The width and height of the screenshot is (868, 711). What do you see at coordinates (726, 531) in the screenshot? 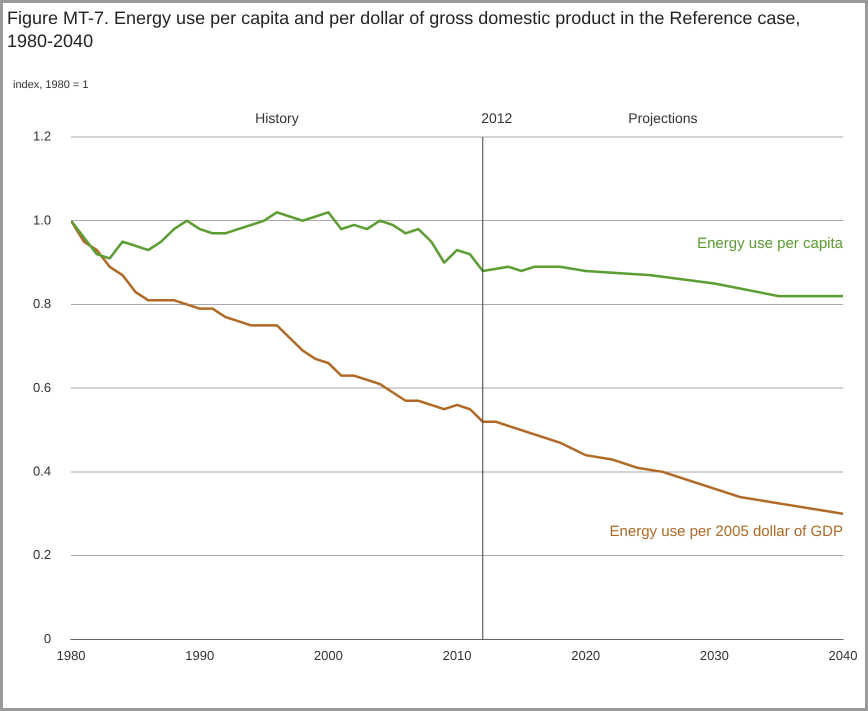
I see `series-label: Energy use per 2005 dollar of GDP` at bounding box center [726, 531].